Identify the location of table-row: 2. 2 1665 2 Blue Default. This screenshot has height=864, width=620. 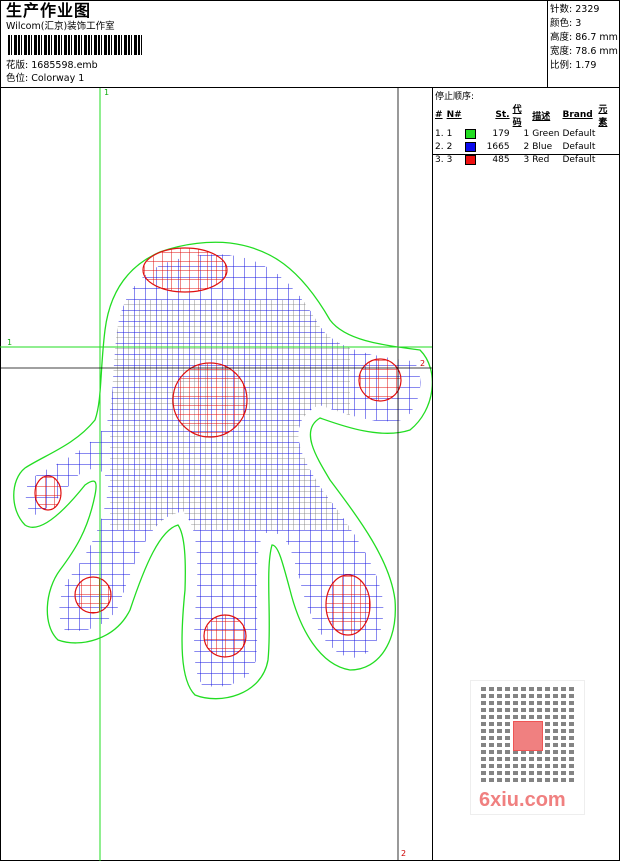
(515, 146).